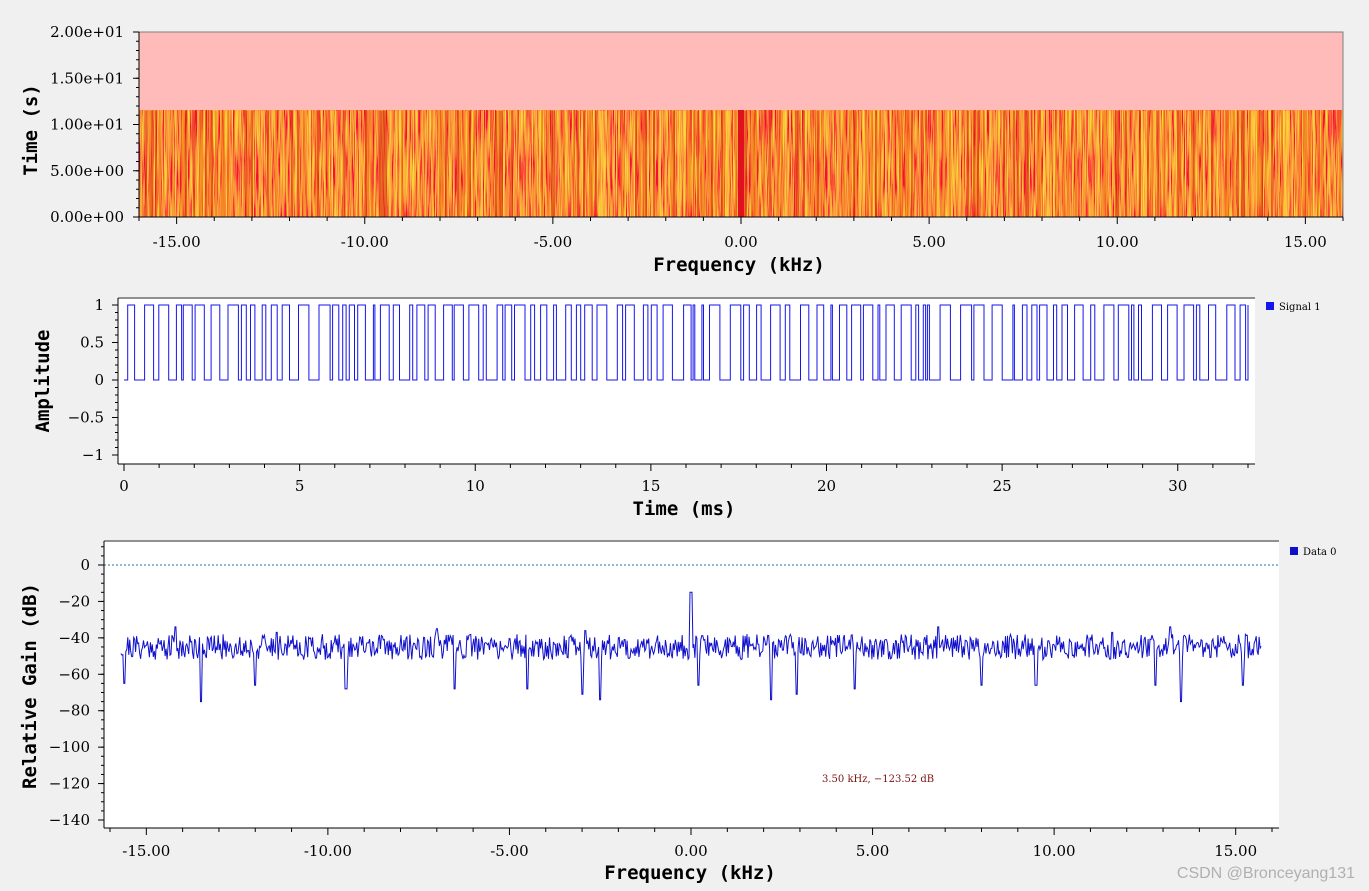 This screenshot has height=891, width=1369. Describe the element at coordinates (43, 381) in the screenshot. I see `signal-y-label: Amplitude` at that location.